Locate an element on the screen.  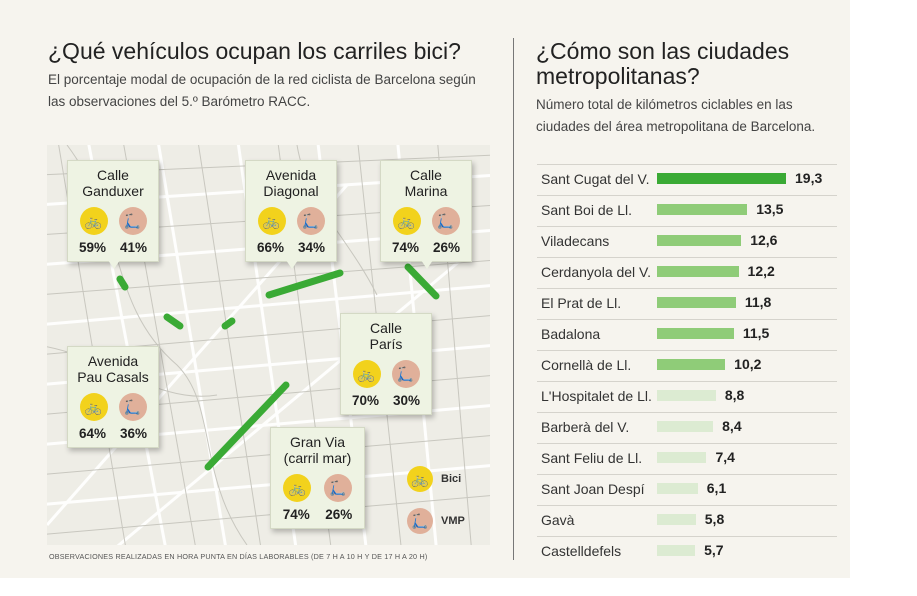
category-label: El Prat de Ll. is located at coordinates (581, 303).